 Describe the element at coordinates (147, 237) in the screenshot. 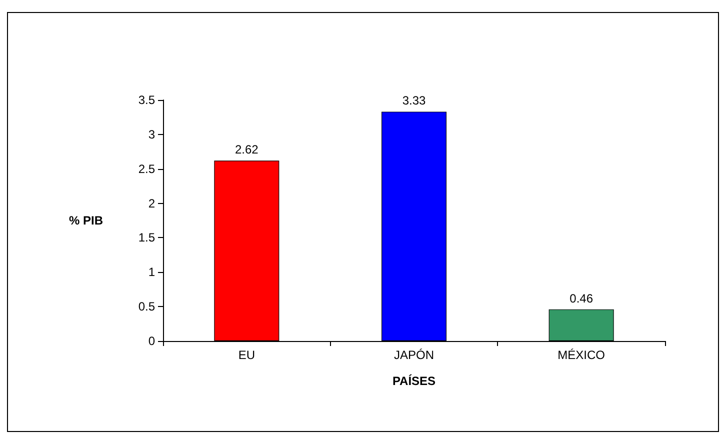

I see `y-tick-label: 1.5` at that location.